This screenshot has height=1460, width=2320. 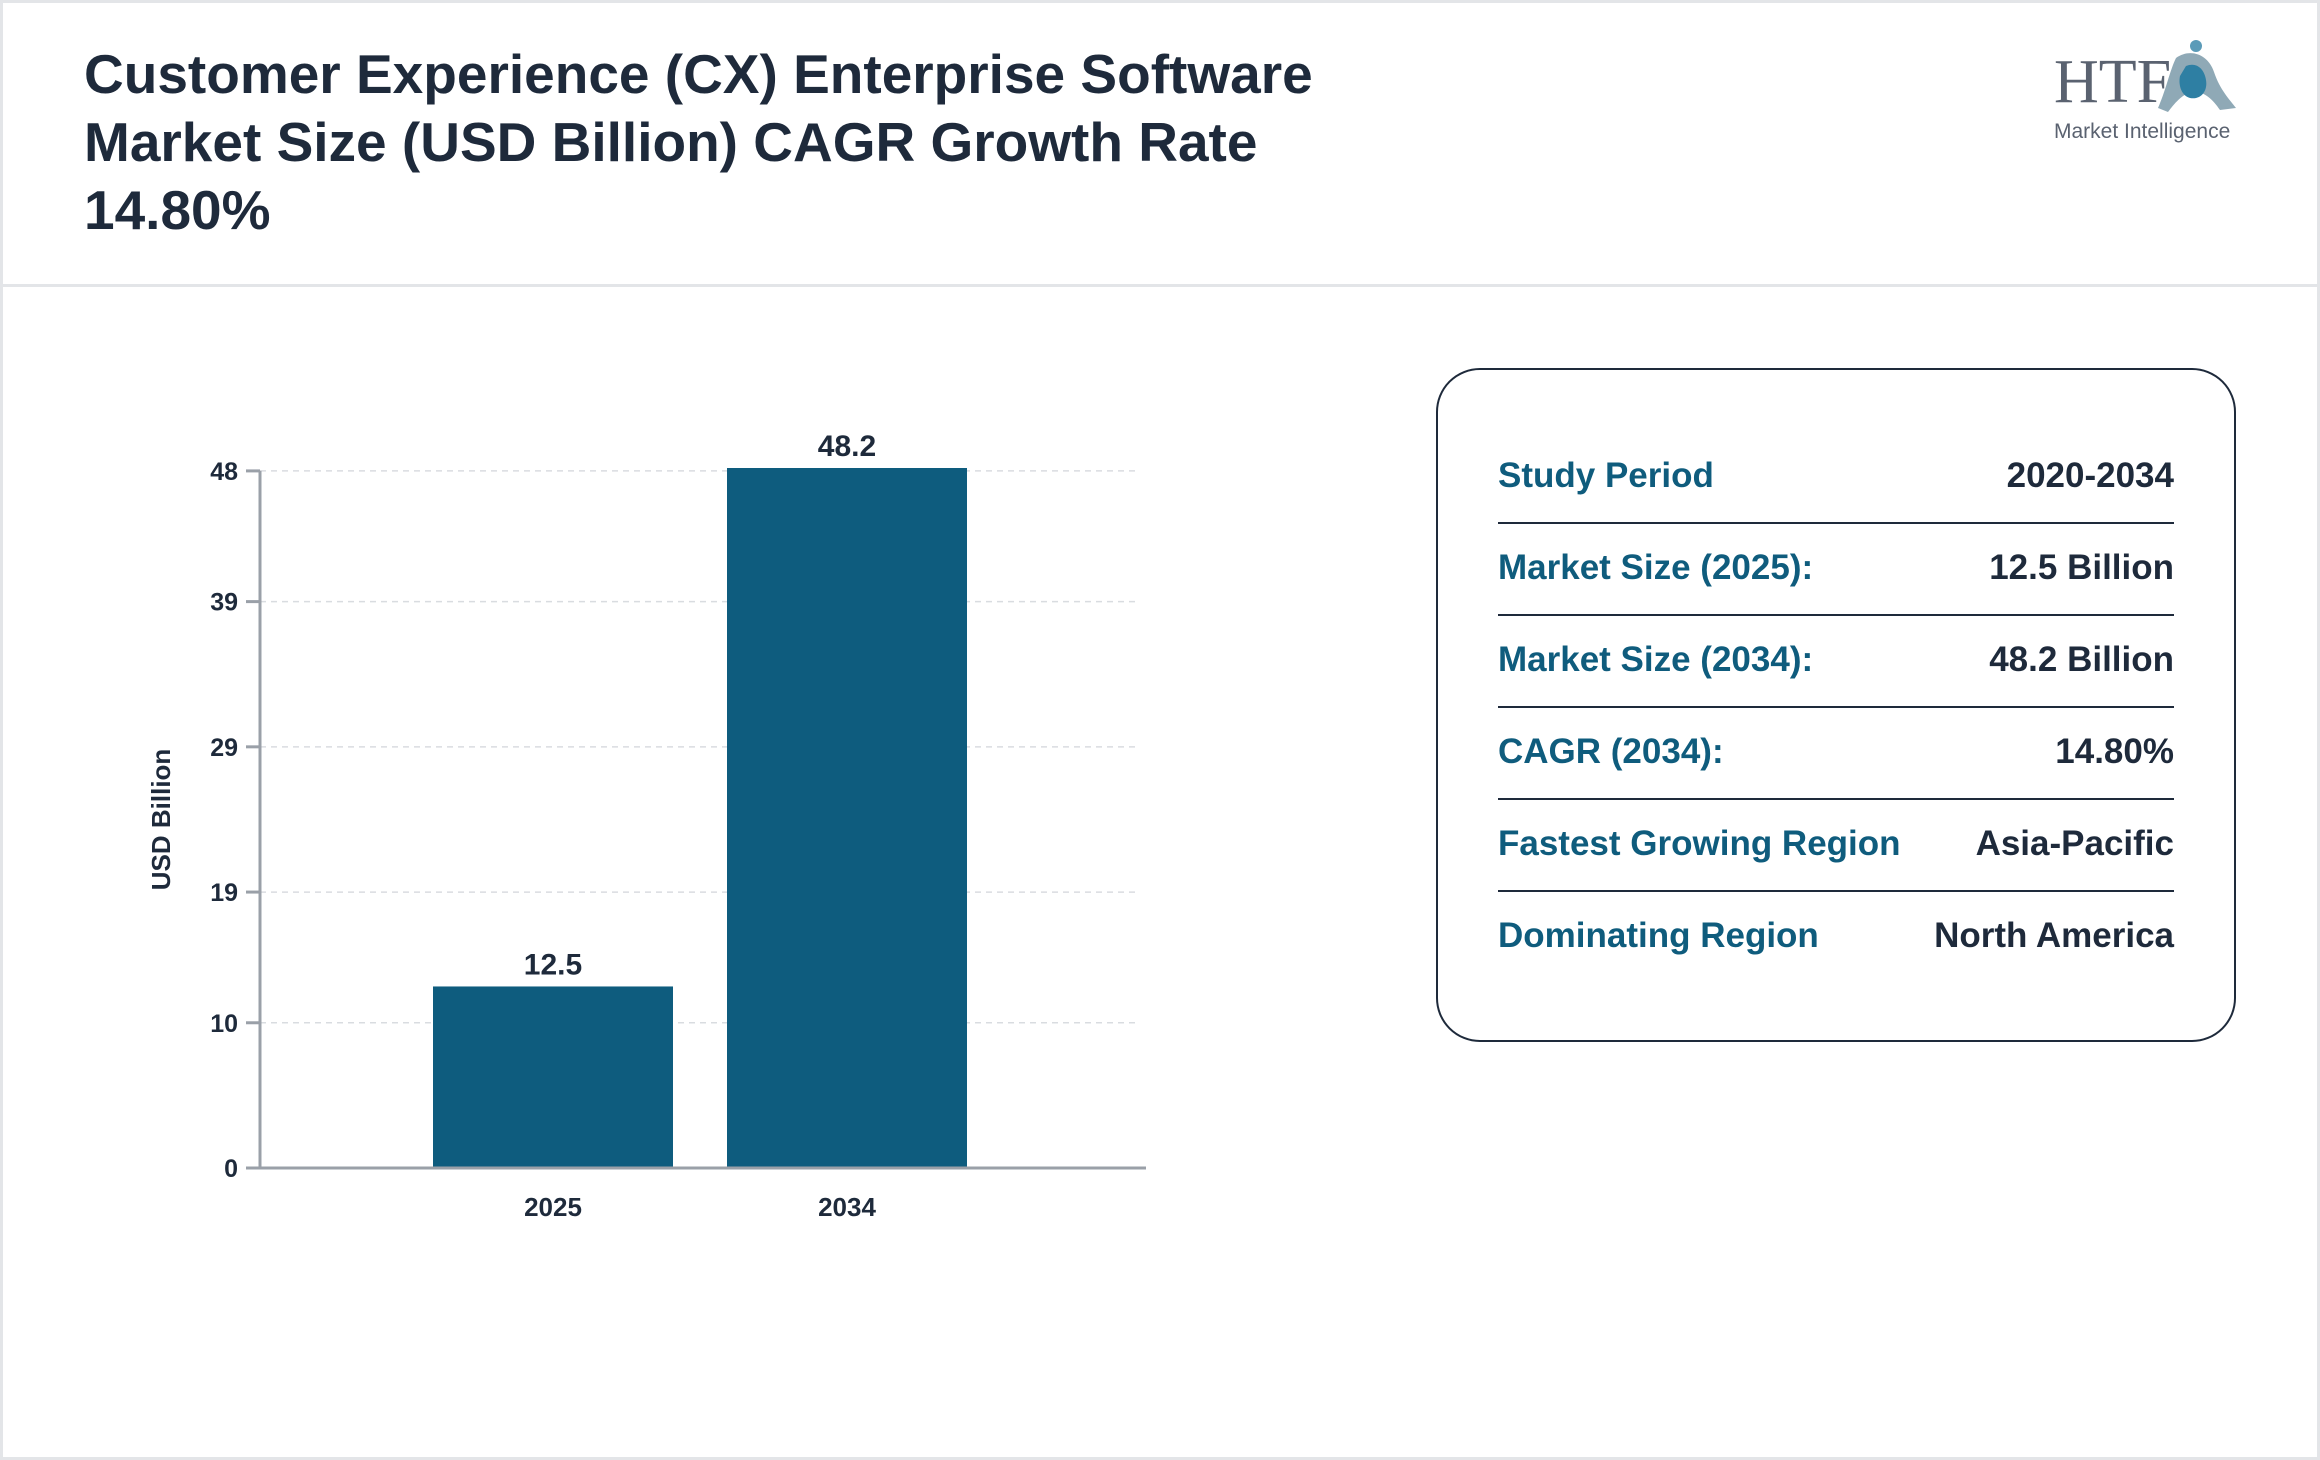 What do you see at coordinates (224, 893) in the screenshot?
I see `y-tick-label: 19` at bounding box center [224, 893].